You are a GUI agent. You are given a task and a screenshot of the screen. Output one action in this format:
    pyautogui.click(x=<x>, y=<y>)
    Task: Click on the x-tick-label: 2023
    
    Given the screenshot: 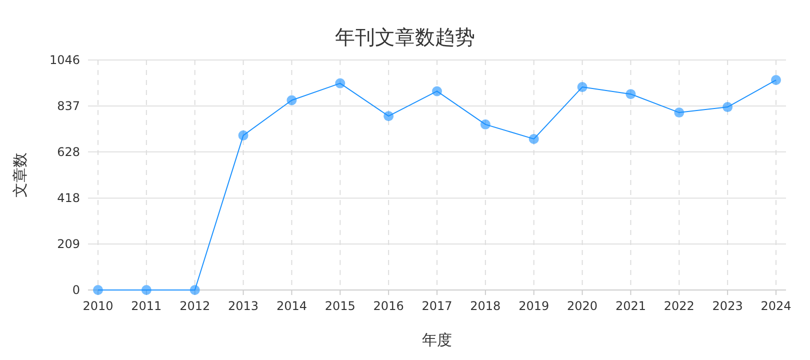 What is the action you would take?
    pyautogui.click(x=727, y=306)
    